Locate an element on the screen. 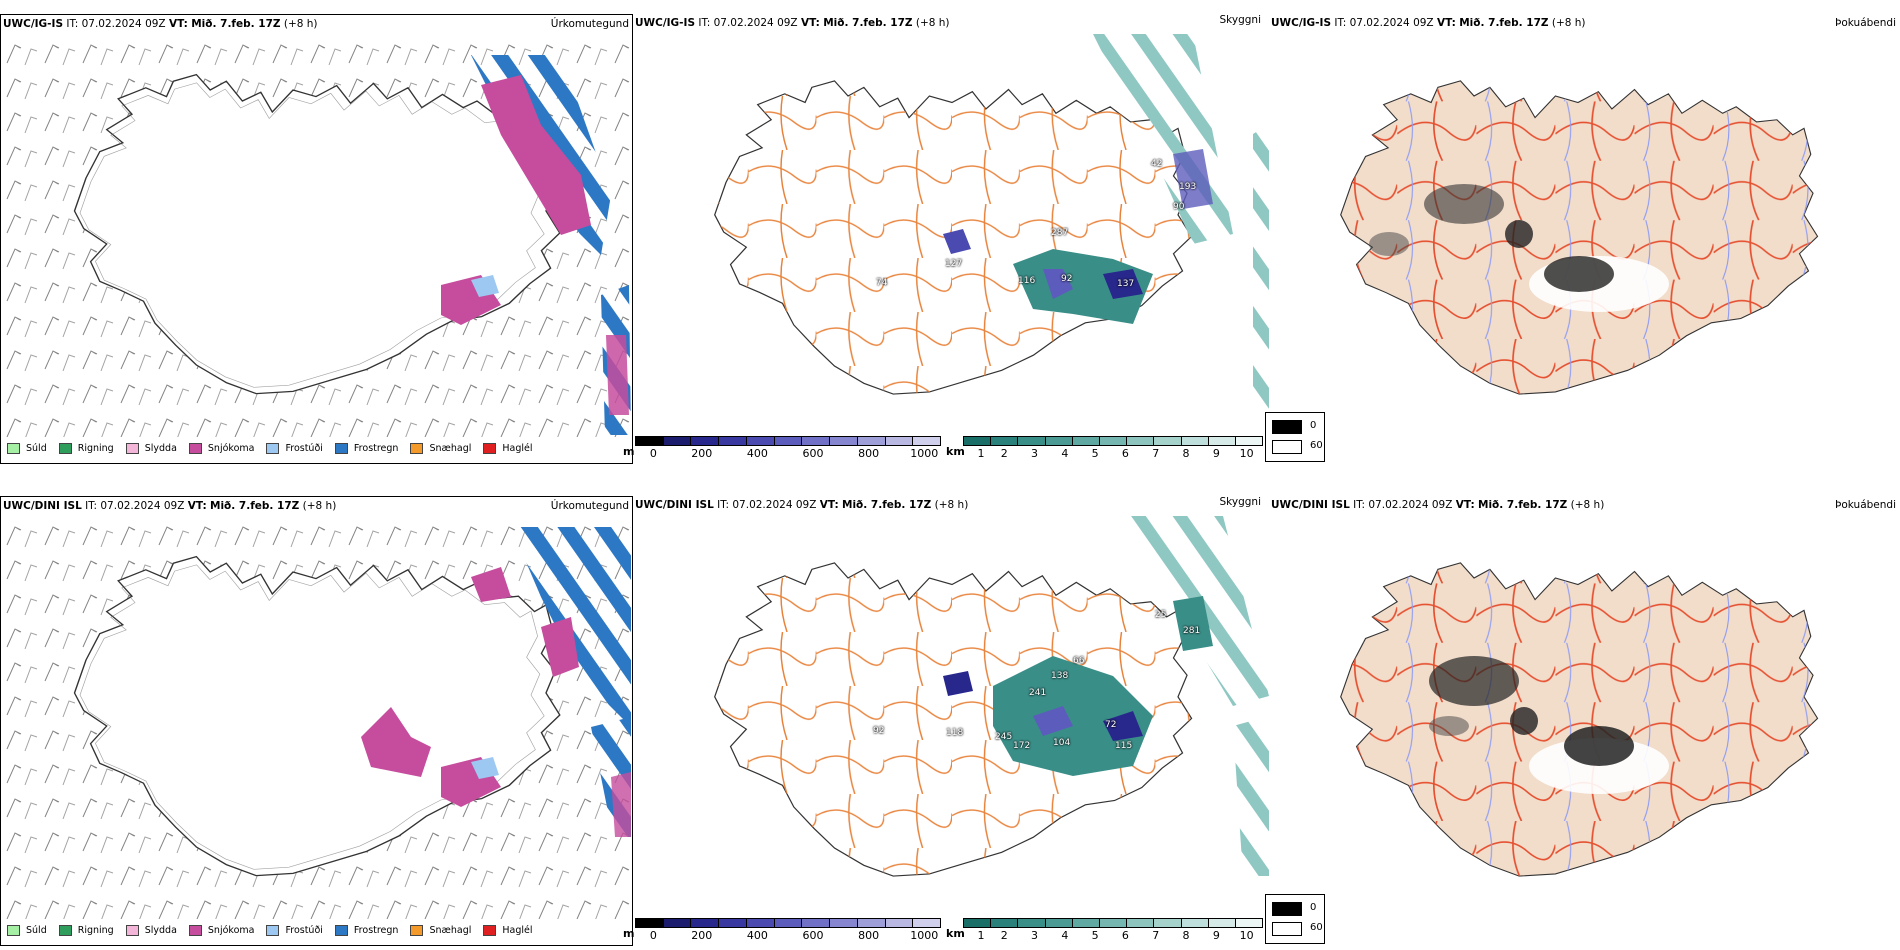 The image size is (1900, 950). legend-item: Snjókoma is located at coordinates (221, 930).